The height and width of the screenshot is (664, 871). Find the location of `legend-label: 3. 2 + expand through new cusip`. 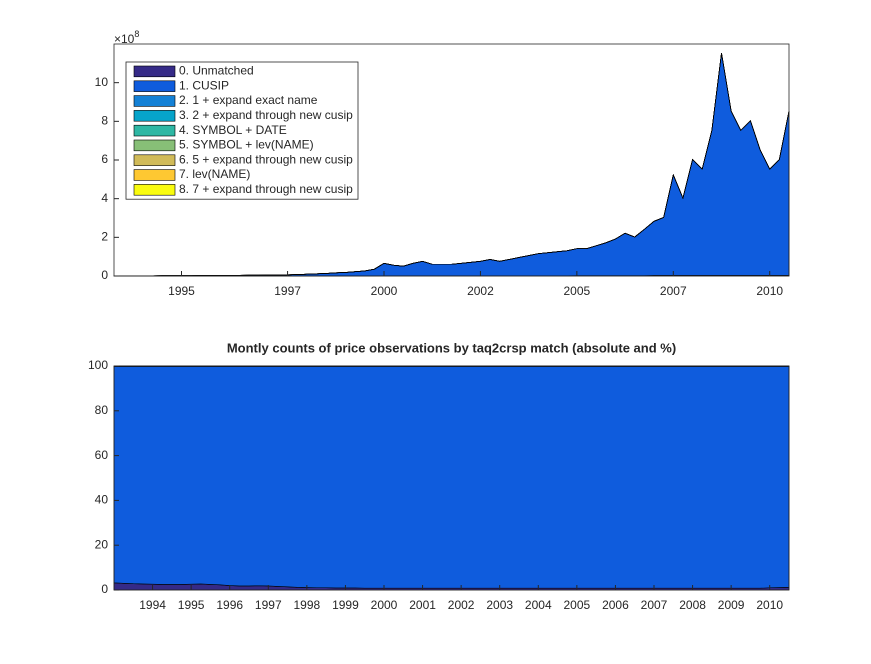

legend-label: 3. 2 + expand through new cusip is located at coordinates (266, 115).